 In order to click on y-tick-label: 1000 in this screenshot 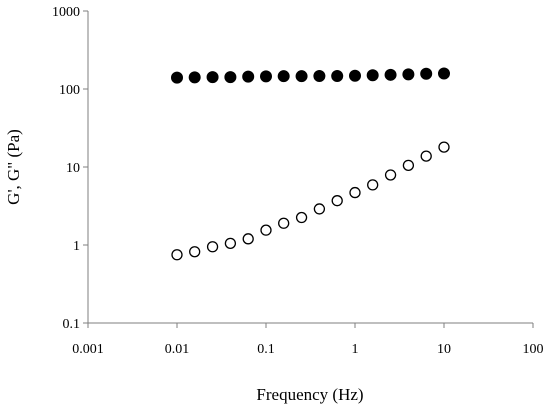, I will do `click(66, 12)`.